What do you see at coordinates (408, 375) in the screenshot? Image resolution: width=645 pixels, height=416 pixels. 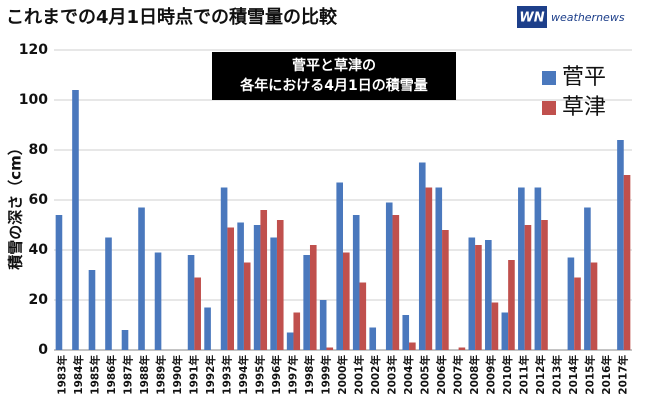 I see `x-tick-label: 2004年` at bounding box center [408, 375].